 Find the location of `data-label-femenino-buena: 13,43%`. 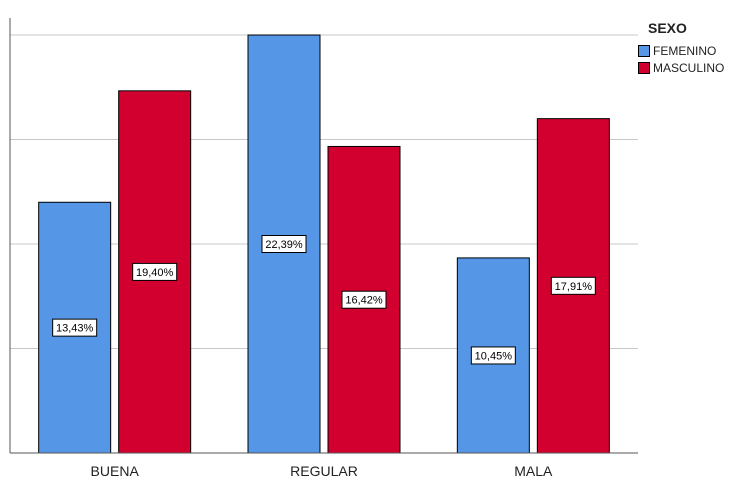

data-label-femenino-buena: 13,43% is located at coordinates (75, 327).